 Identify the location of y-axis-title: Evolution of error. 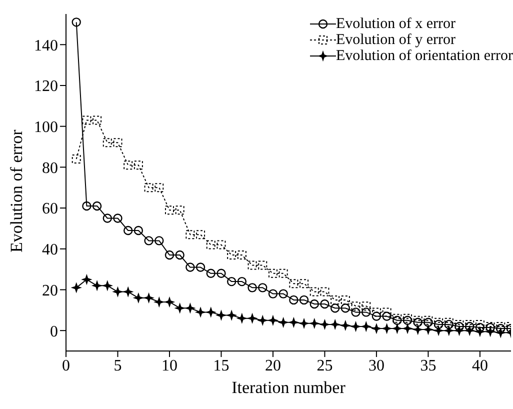
(16, 190).